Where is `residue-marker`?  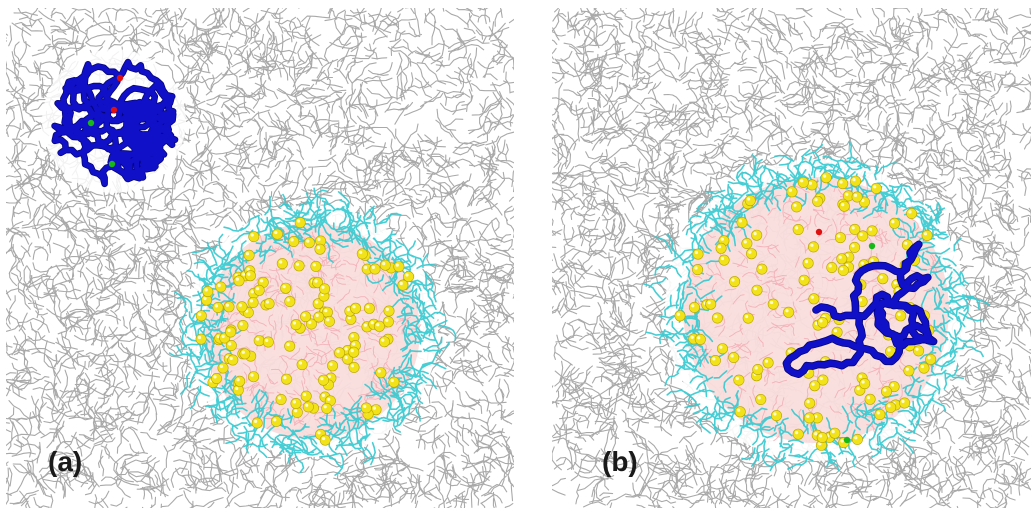
residue-marker is located at coordinates (114, 110).